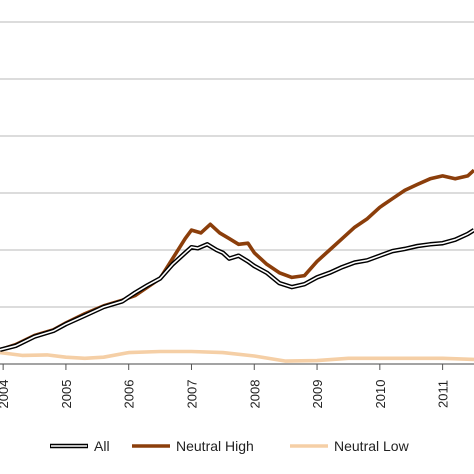 The image size is (474, 474). I want to click on legend-label: All, so click(102, 446).